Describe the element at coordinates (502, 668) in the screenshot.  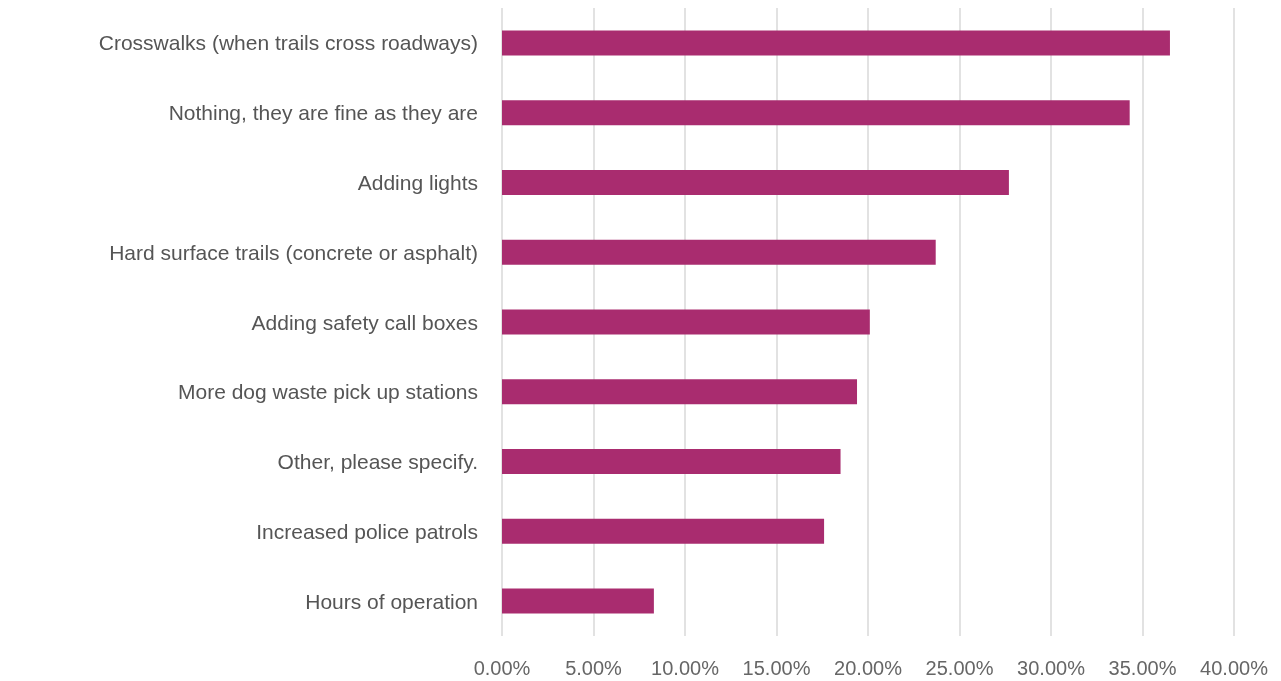
I see `x-tick-label: 0.00%` at that location.